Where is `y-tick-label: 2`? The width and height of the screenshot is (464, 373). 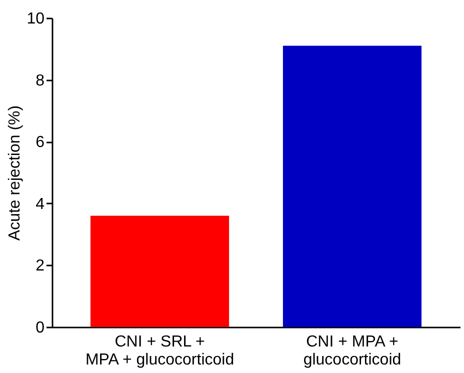 y-tick-label: 2 is located at coordinates (40, 266).